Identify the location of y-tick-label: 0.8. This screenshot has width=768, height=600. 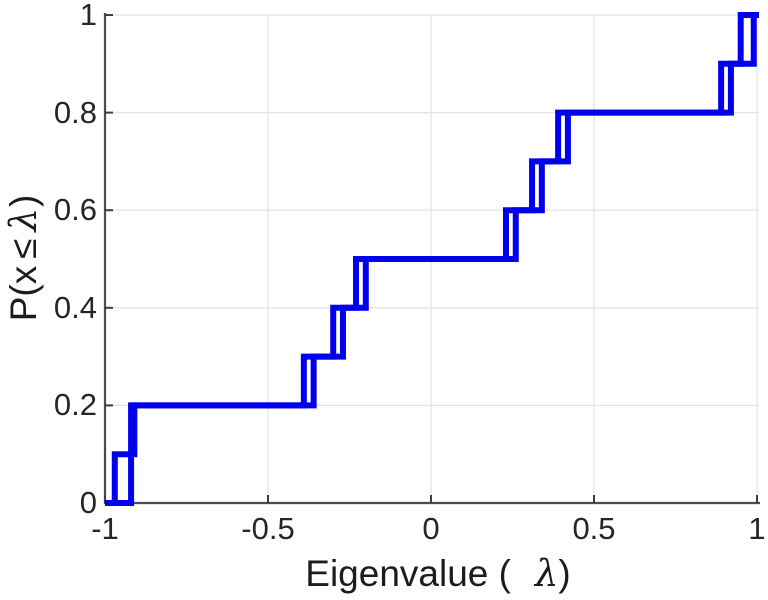
(75, 112).